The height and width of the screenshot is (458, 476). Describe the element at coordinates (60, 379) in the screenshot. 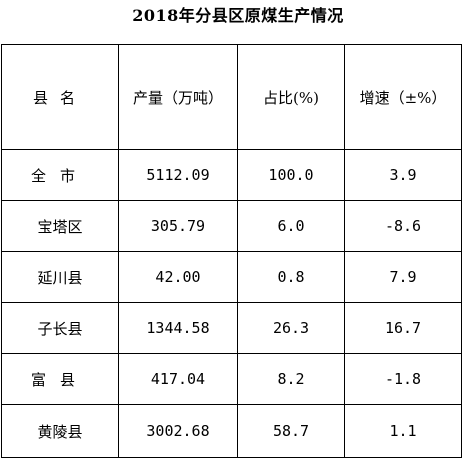

I see `county-name-cell: 富县` at that location.